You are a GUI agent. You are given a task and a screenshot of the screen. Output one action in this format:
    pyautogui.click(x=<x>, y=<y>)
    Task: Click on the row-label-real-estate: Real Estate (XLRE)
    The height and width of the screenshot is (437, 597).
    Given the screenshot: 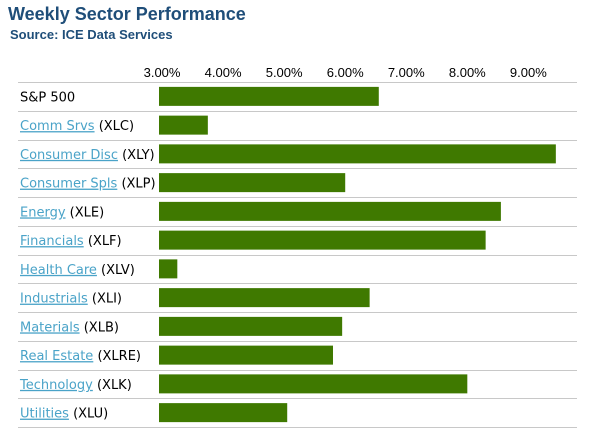 What is the action you would take?
    pyautogui.click(x=80, y=356)
    